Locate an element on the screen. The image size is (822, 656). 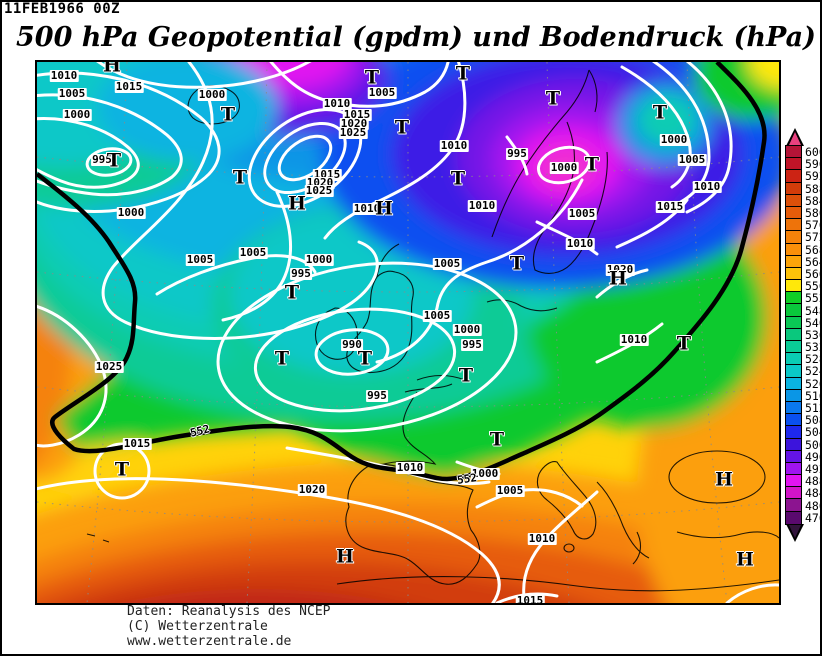
legend-value-label: 496 is located at coordinates (813, 456).